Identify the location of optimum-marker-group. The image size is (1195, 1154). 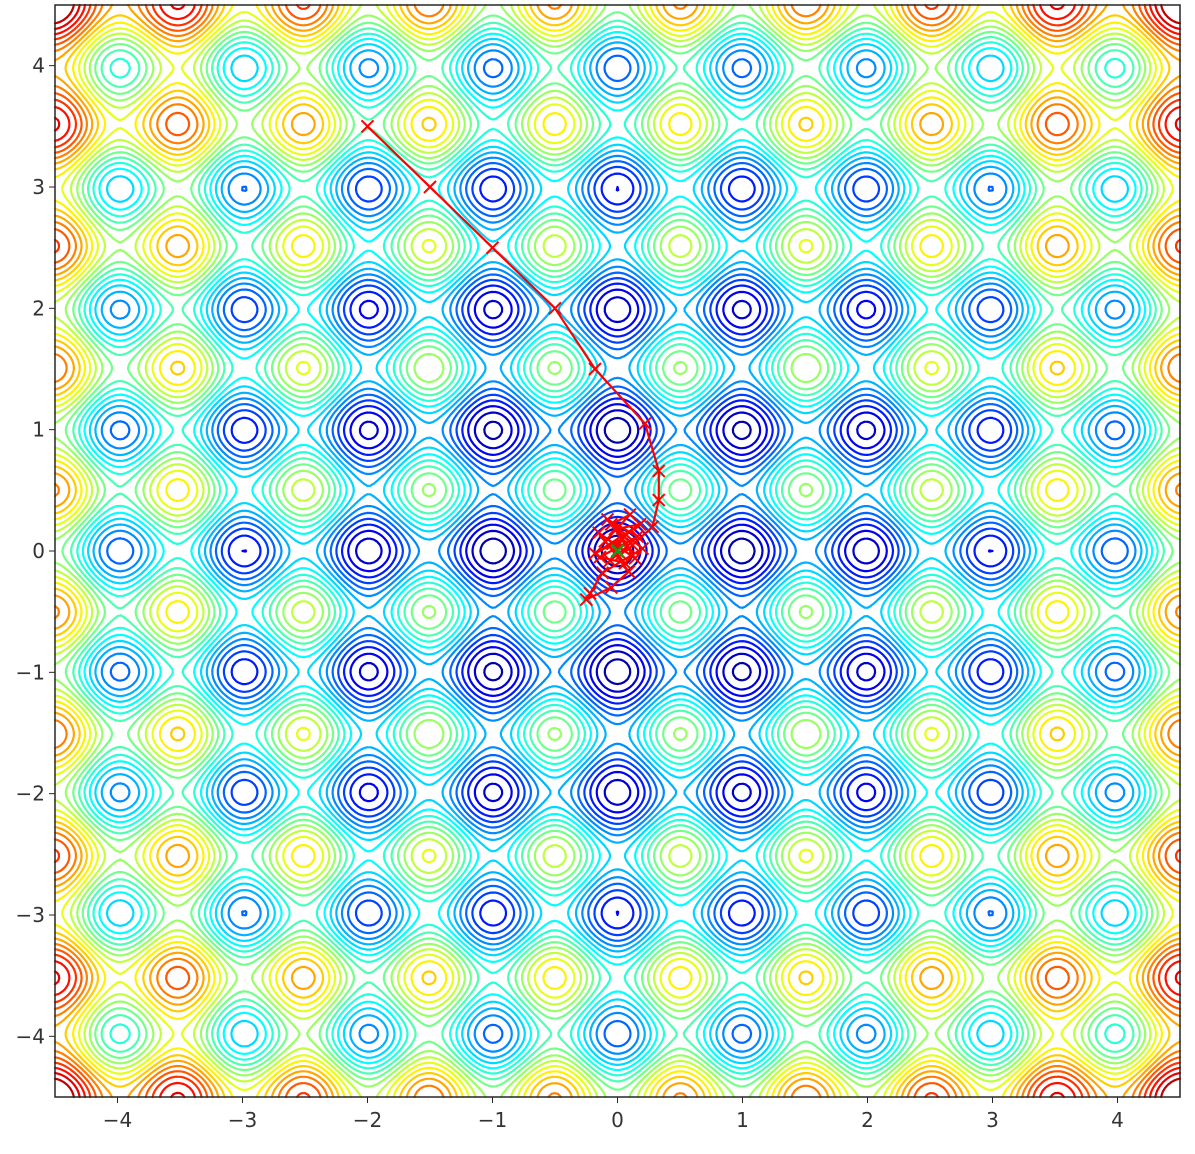
(617, 551).